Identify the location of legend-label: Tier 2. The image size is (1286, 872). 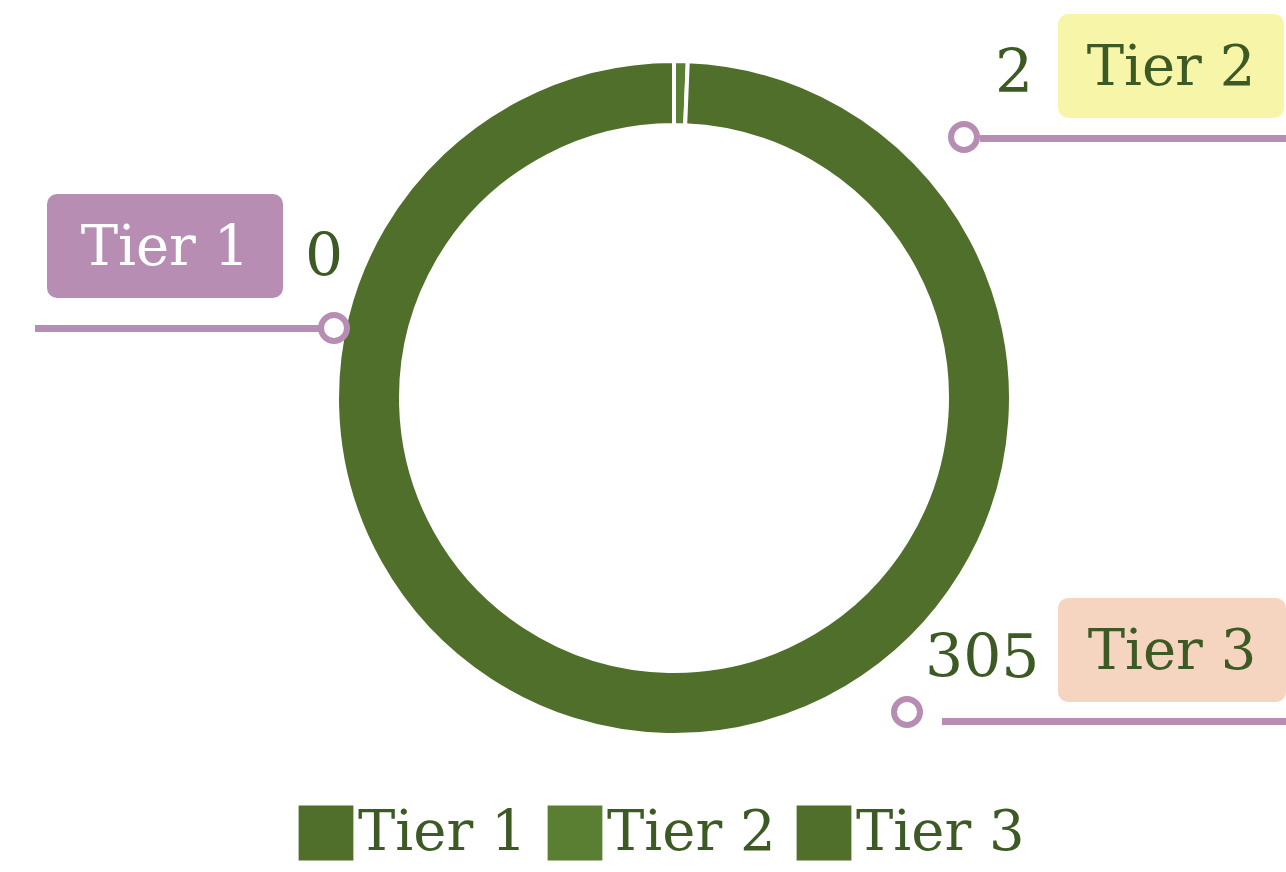
(691, 830).